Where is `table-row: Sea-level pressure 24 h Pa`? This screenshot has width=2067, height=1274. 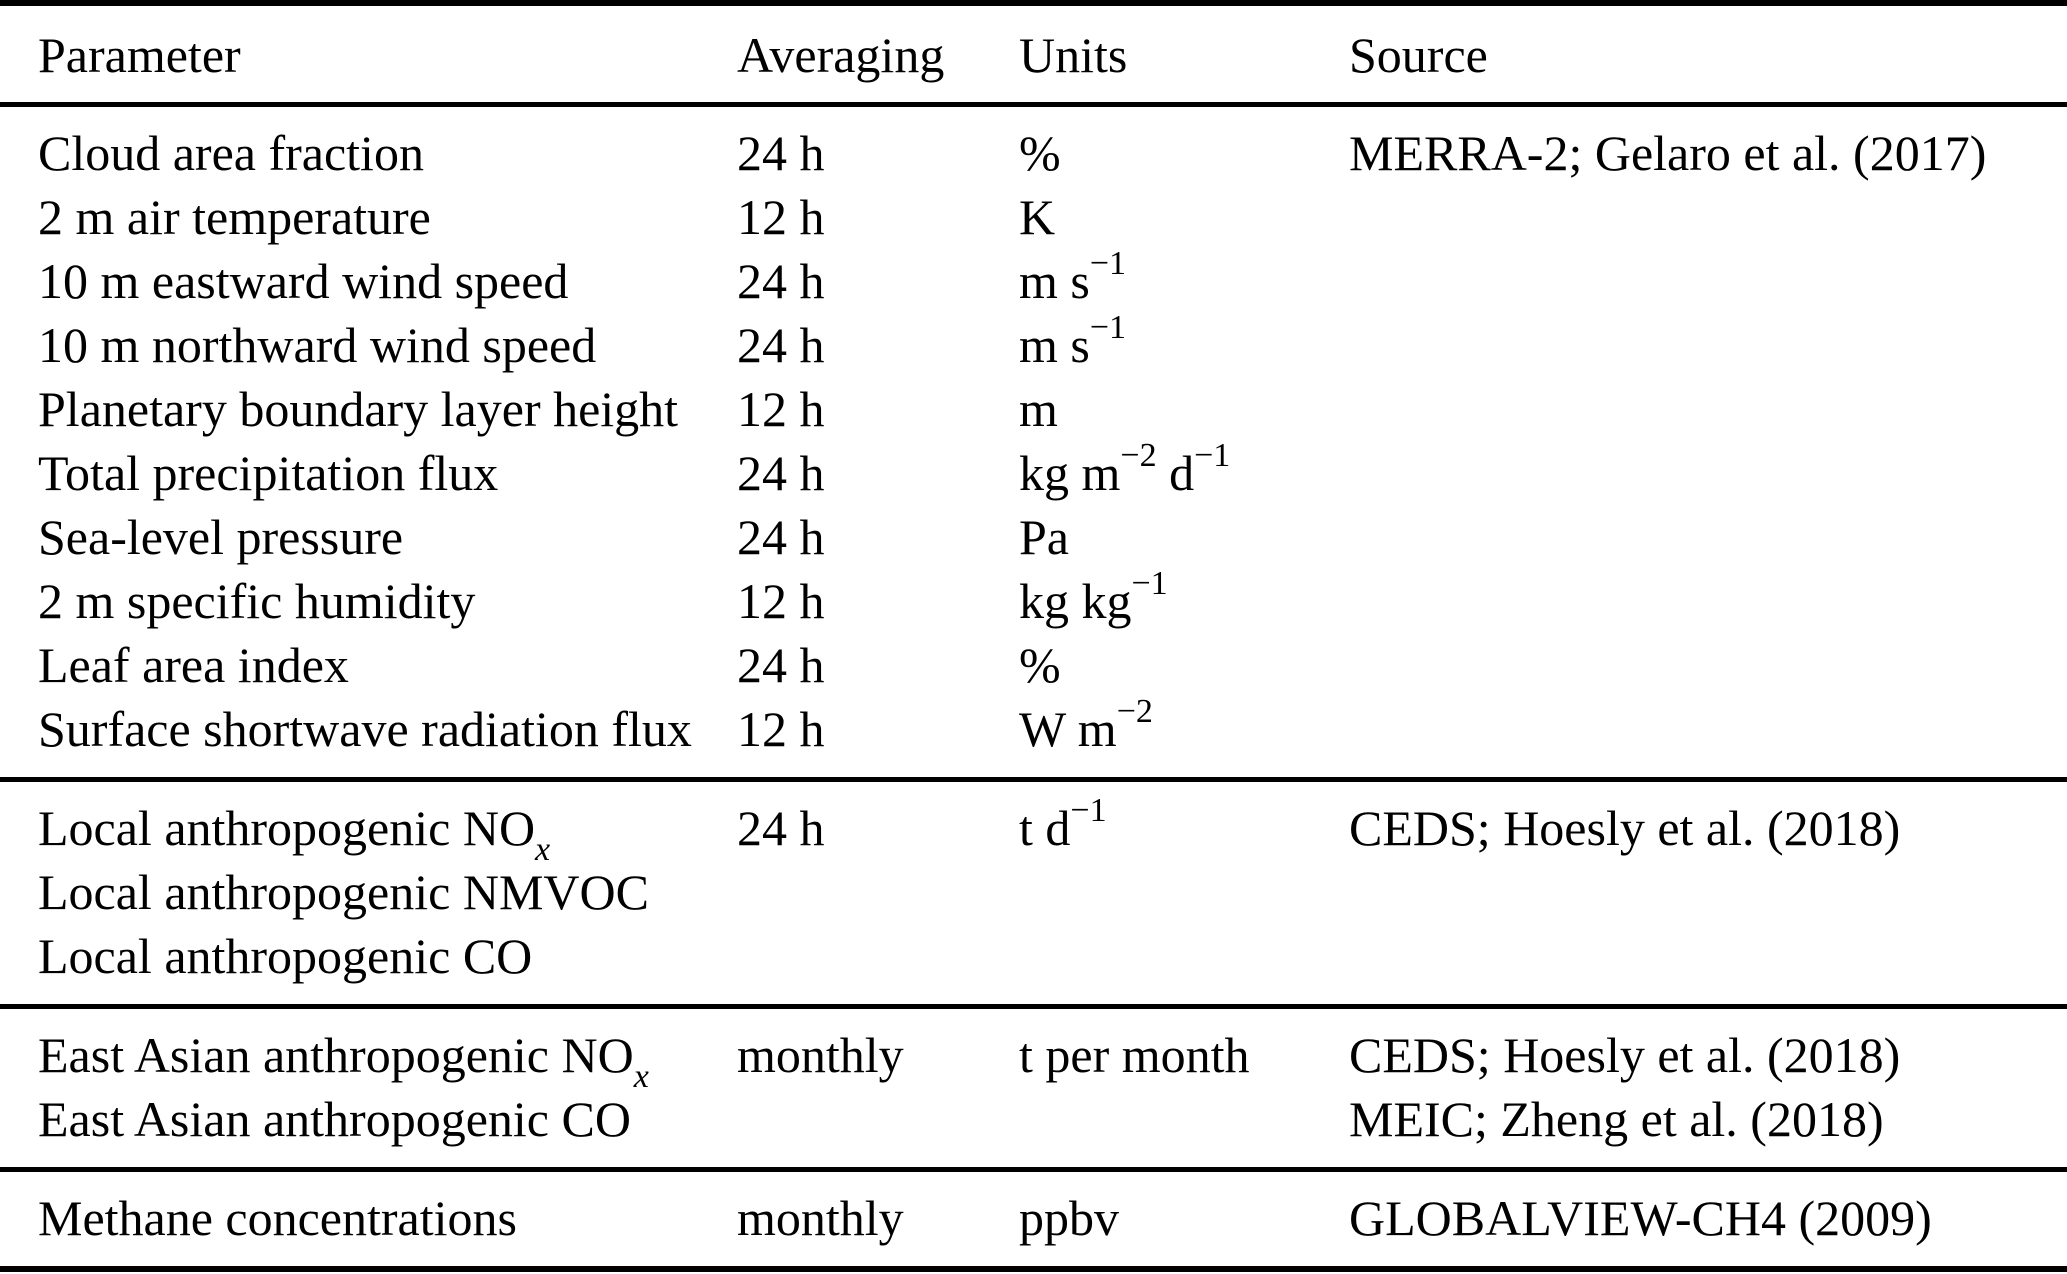
table-row: Sea-level pressure 24 h Pa is located at coordinates (1033, 537).